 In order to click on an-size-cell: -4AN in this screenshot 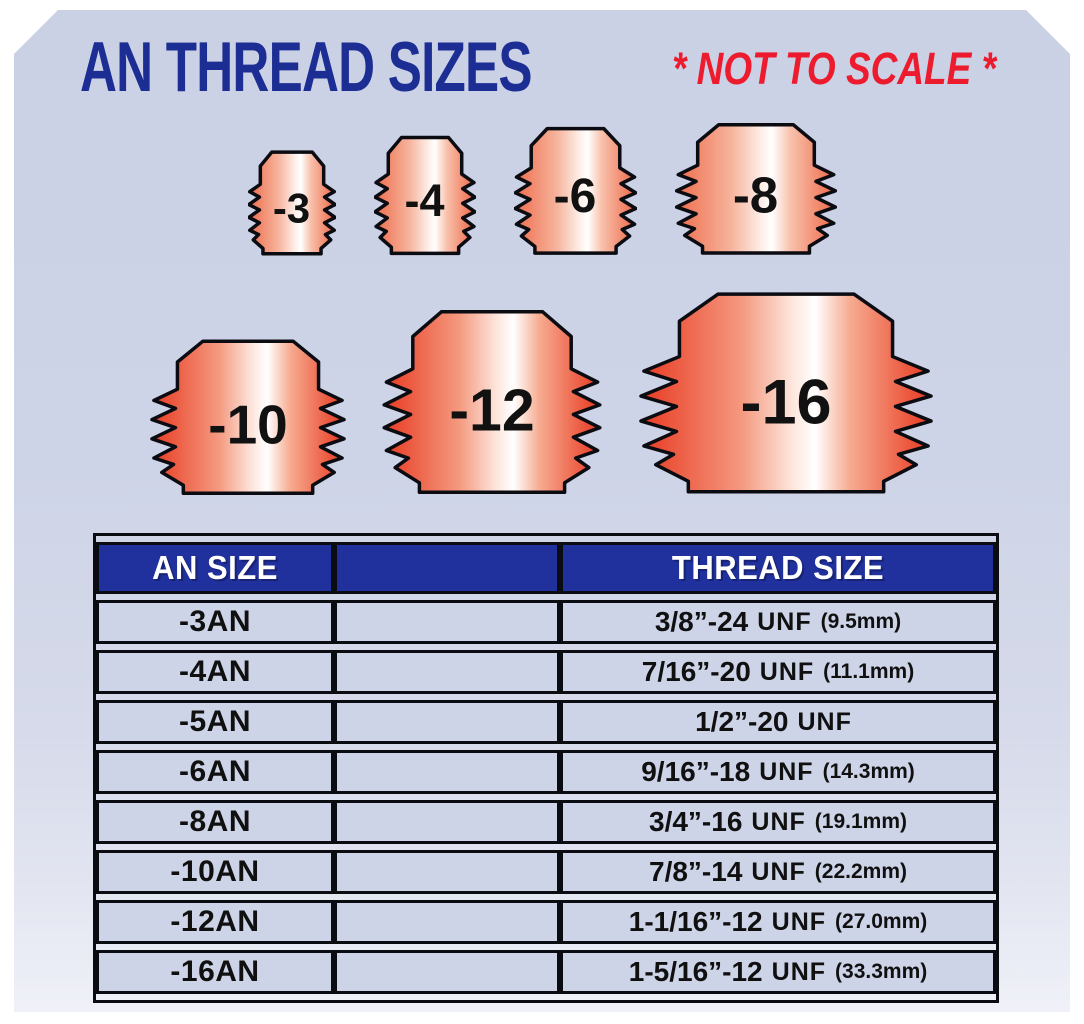, I will do `click(215, 672)`.